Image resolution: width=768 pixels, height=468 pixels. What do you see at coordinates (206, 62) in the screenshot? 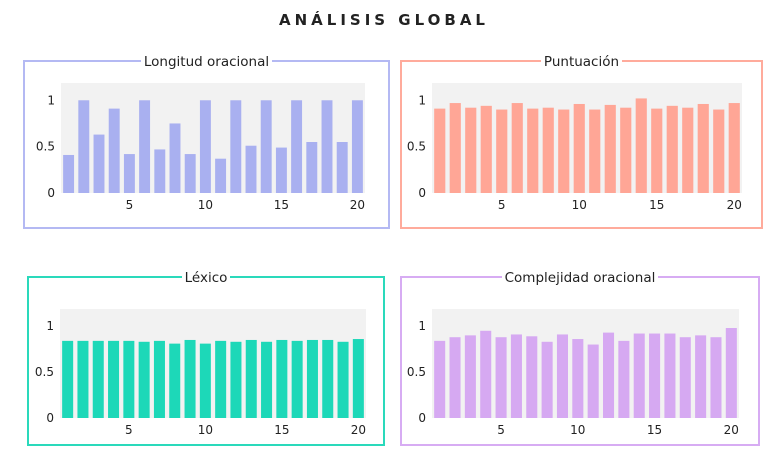
I see `chart-title: Longitud oracional` at bounding box center [206, 62].